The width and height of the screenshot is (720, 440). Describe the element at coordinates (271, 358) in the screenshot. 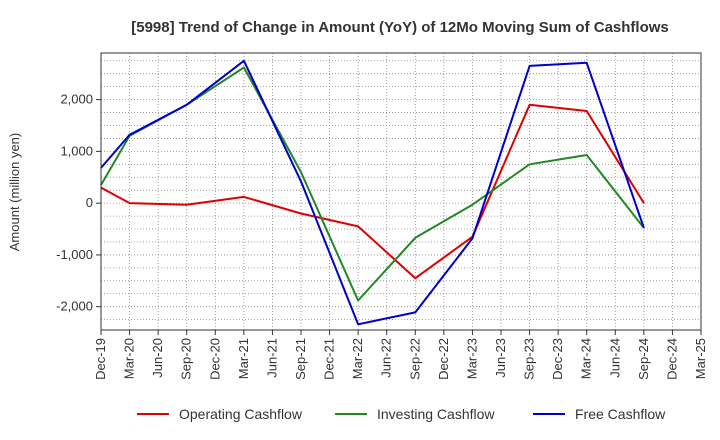

I see `x-tick-label: Jun-21` at that location.